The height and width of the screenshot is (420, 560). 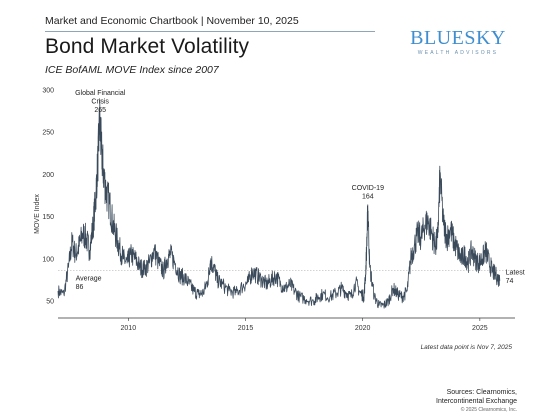 I want to click on y-tick-label: 300, so click(x=48, y=91).